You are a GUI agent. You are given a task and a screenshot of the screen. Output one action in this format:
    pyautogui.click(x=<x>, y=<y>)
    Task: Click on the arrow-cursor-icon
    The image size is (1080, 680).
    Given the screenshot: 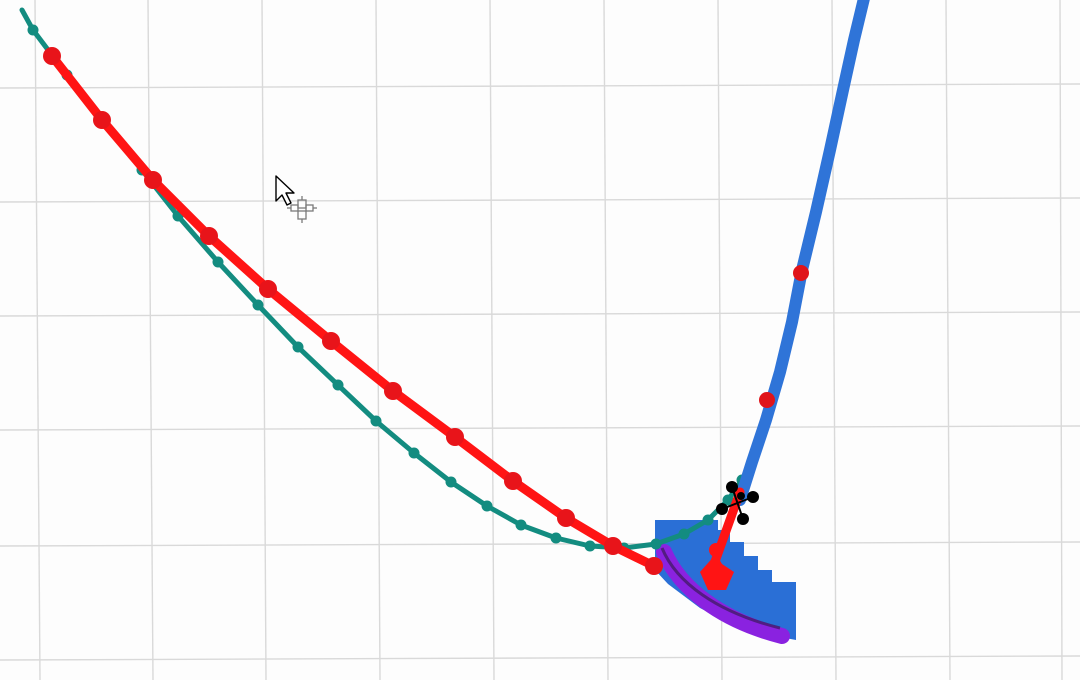 What is the action you would take?
    pyautogui.click(x=285, y=190)
    